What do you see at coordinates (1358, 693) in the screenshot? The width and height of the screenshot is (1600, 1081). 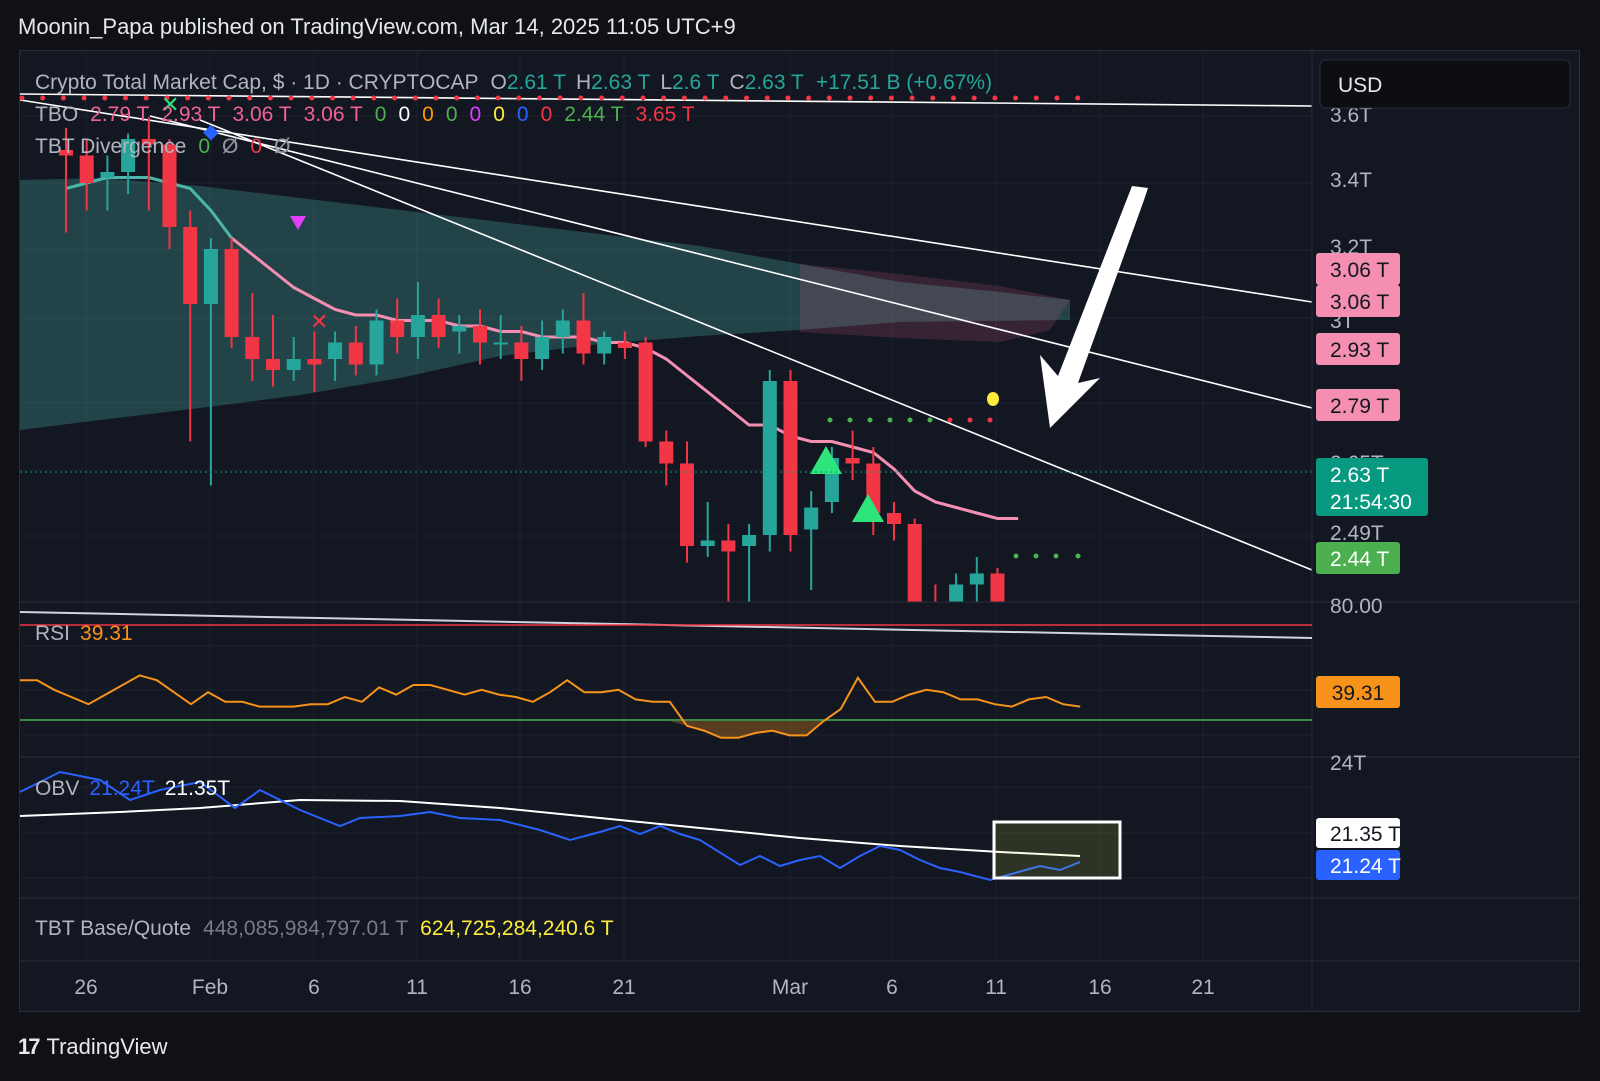 I see `svg-text: 39.31` at bounding box center [1358, 693].